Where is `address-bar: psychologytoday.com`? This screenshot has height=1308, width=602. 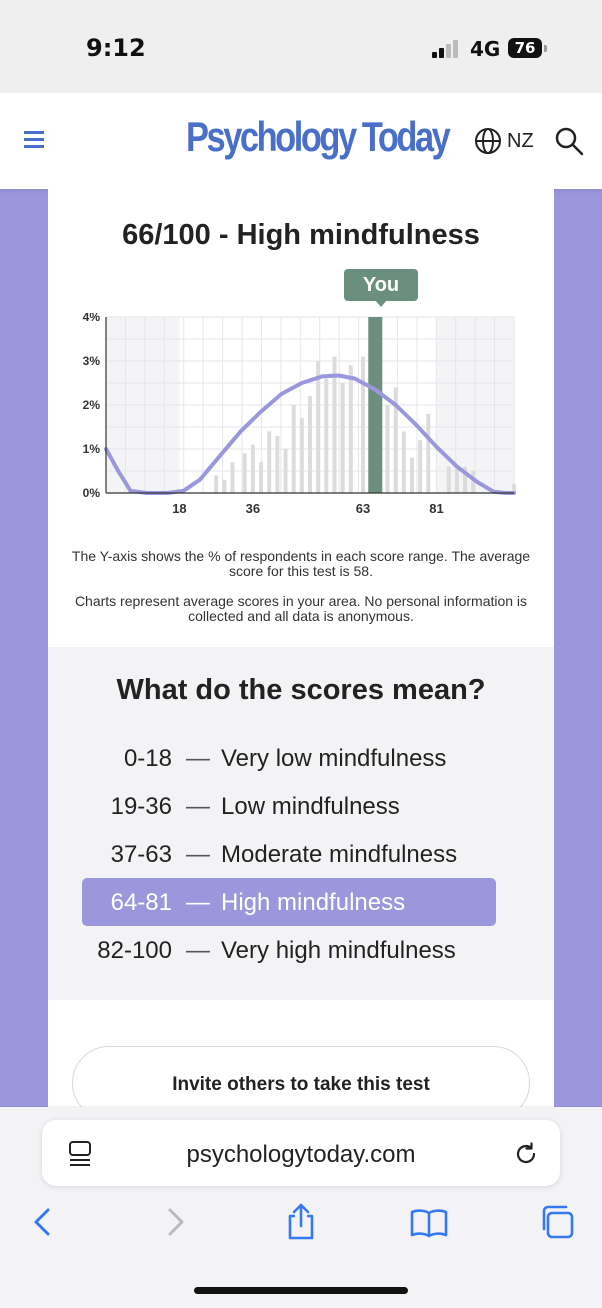 address-bar: psychologytoday.com is located at coordinates (301, 1153).